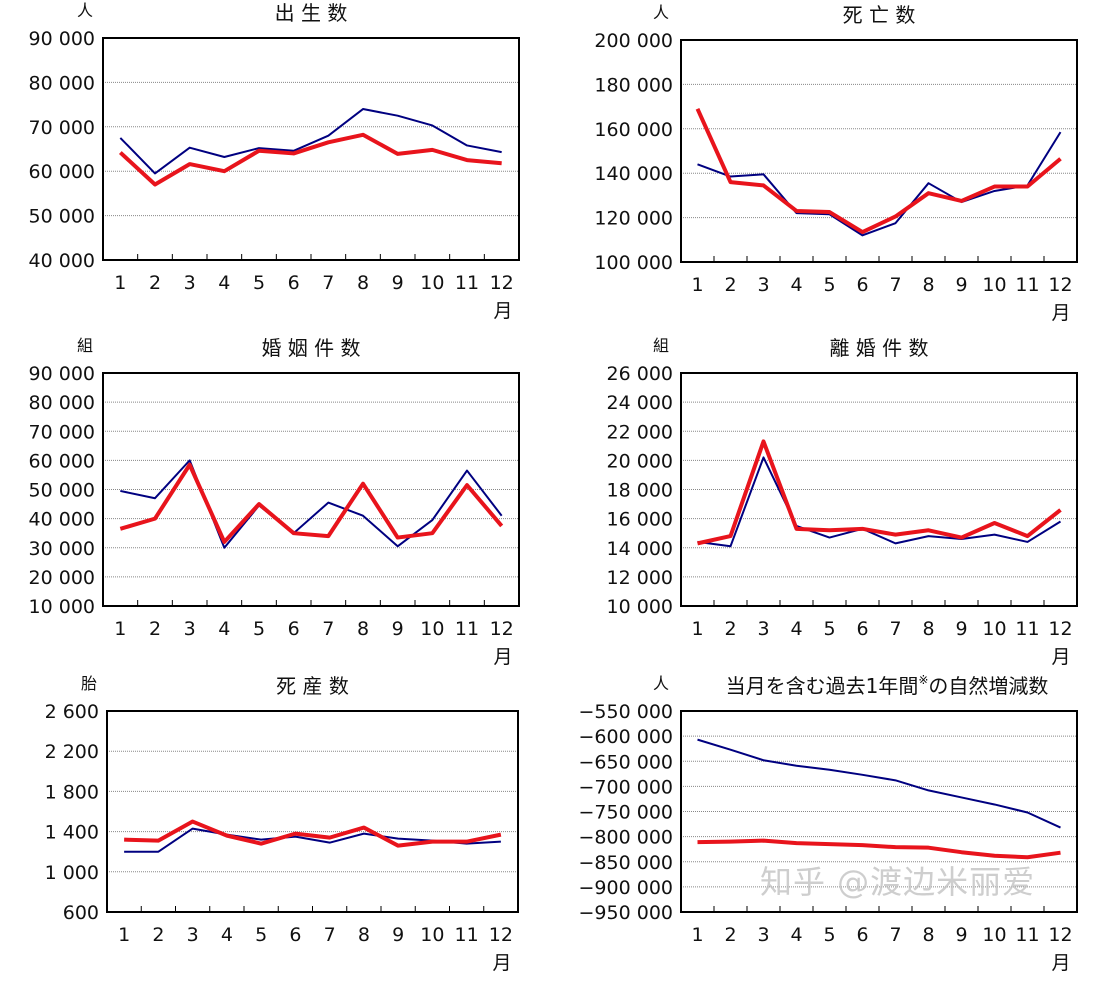 The width and height of the screenshot is (1113, 983). What do you see at coordinates (72, 873) in the screenshot?
I see `y-tick-label: 1 000` at bounding box center [72, 873].